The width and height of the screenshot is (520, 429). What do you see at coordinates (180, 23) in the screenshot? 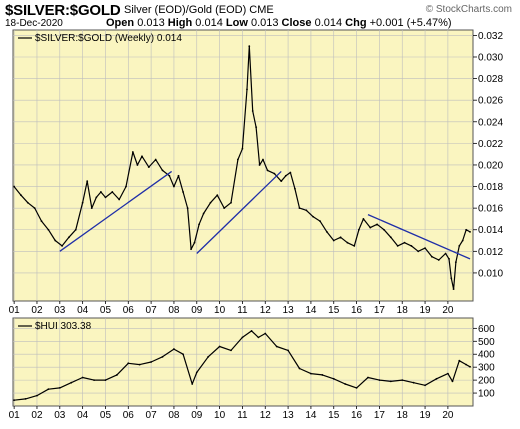
I see `high-label: High` at bounding box center [180, 23].